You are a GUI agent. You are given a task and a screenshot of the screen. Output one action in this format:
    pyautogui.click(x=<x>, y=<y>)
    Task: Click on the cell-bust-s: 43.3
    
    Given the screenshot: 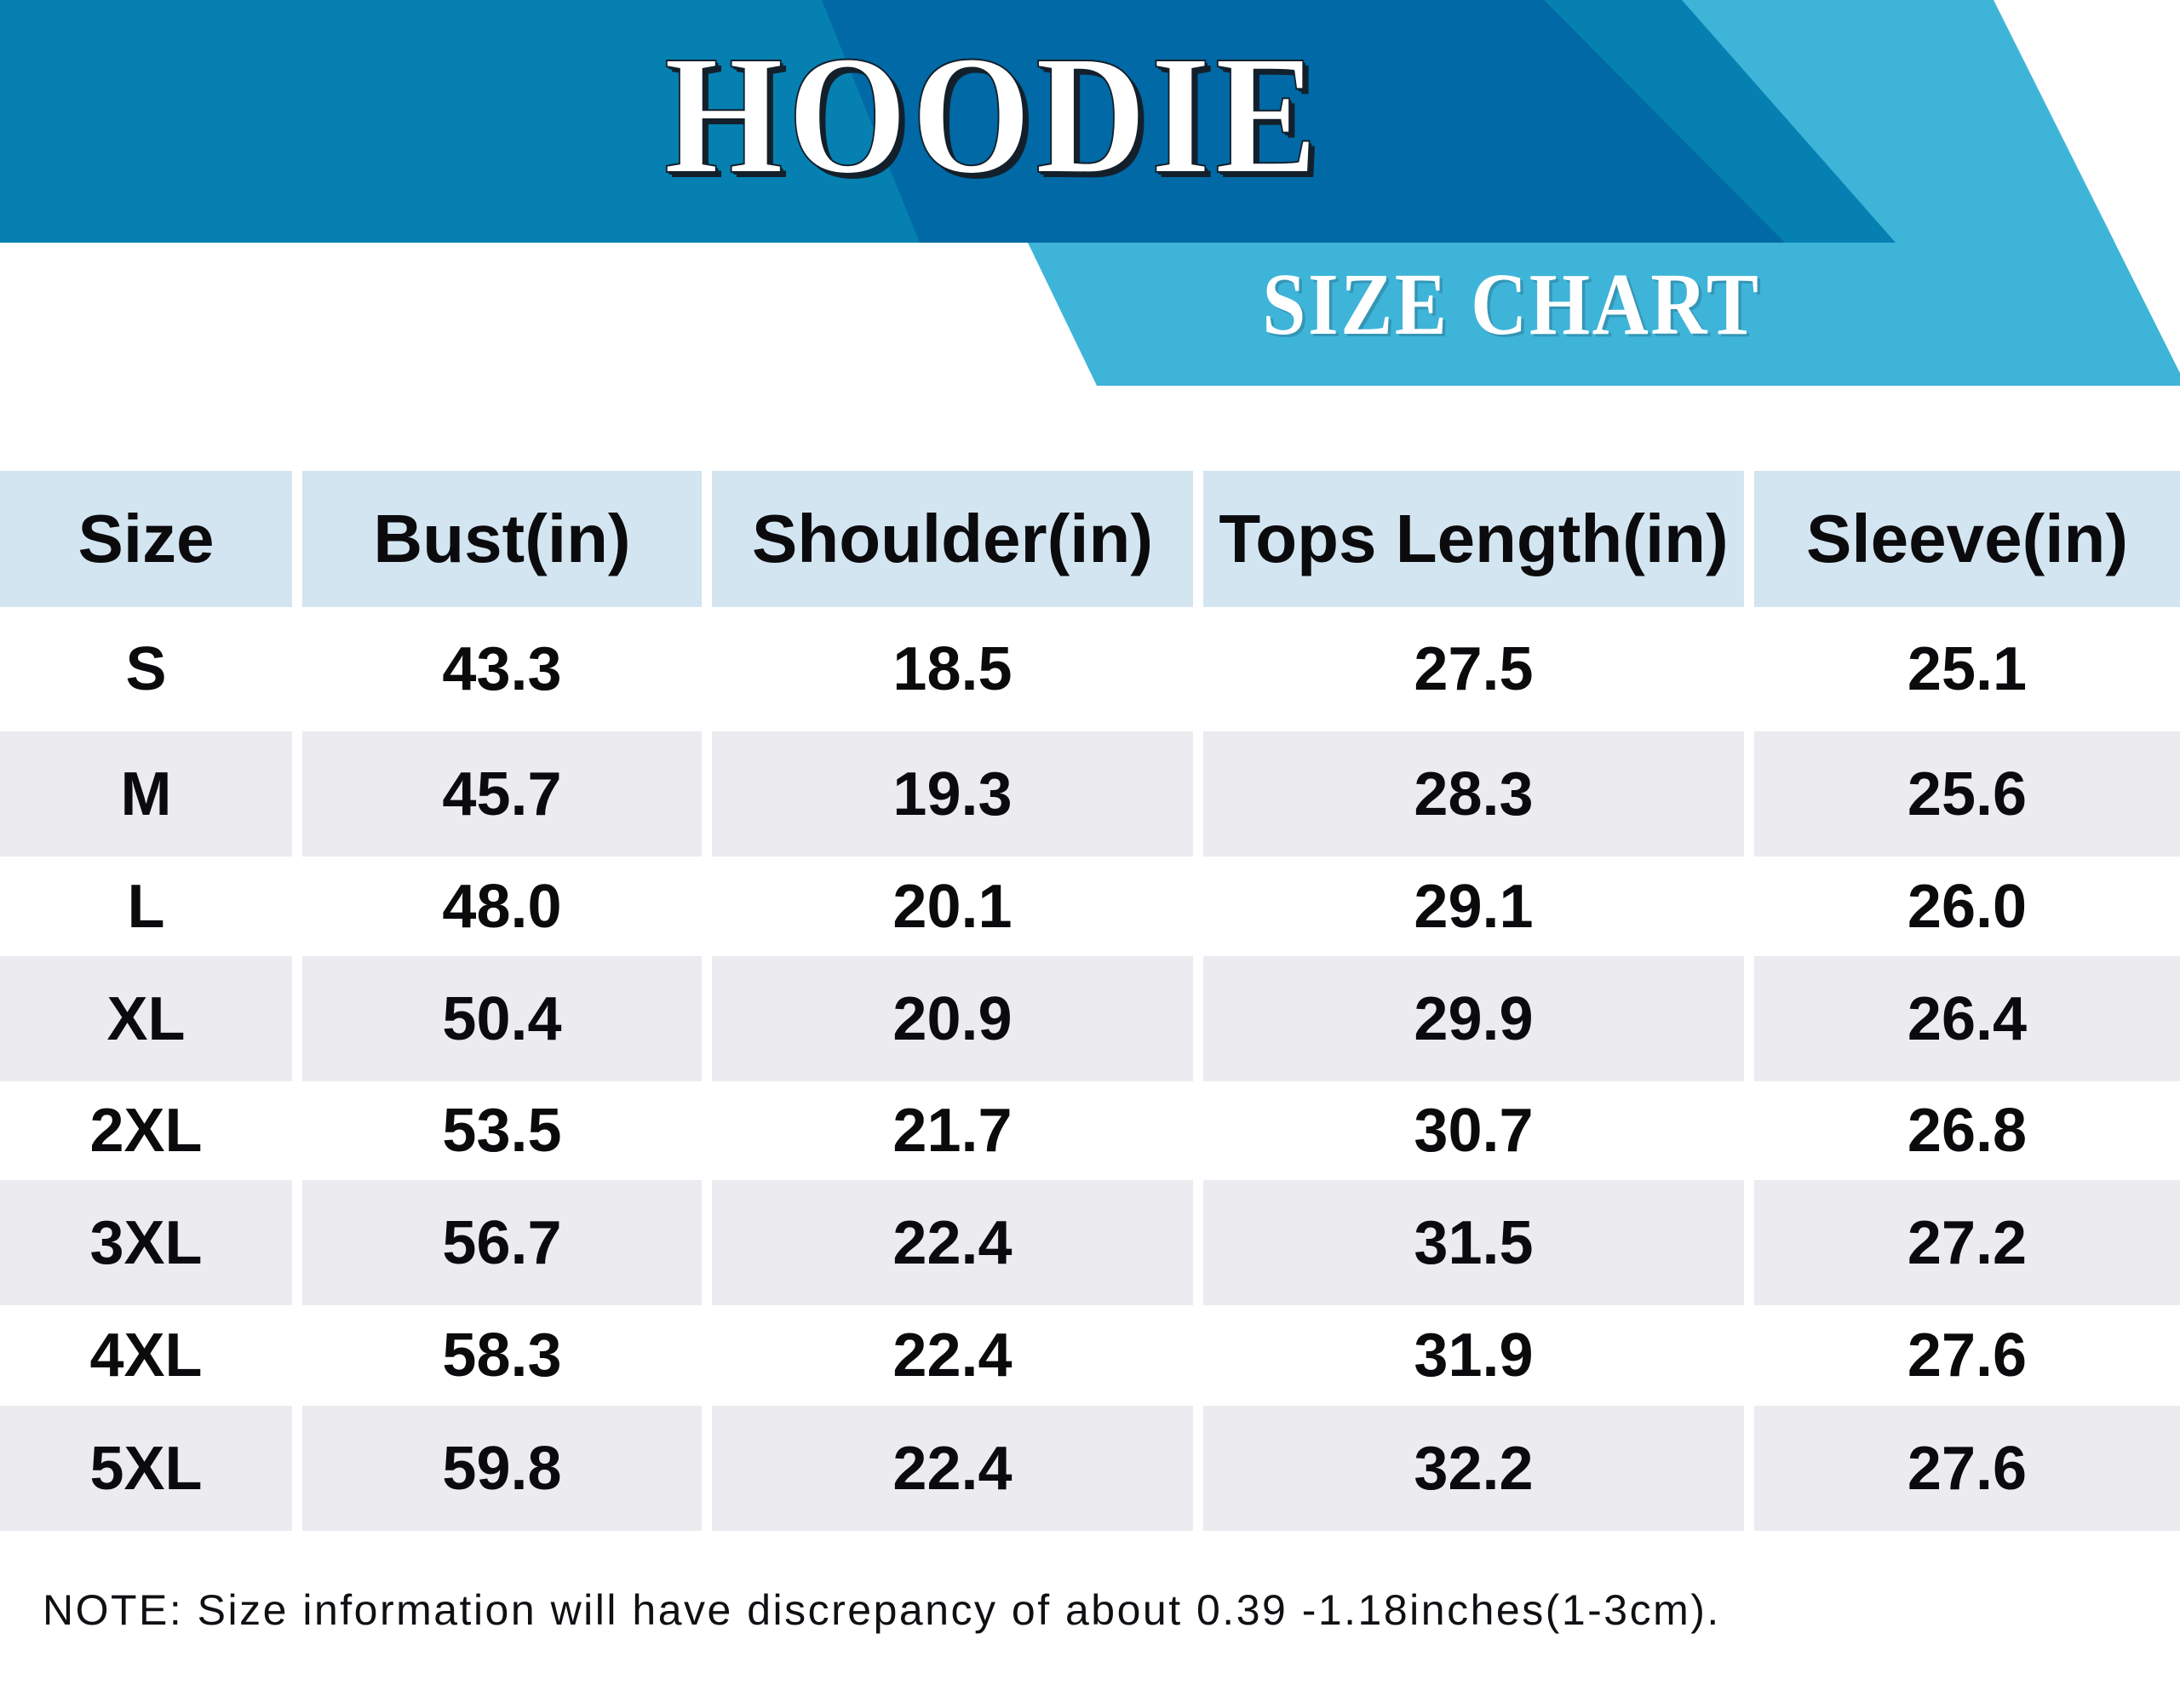 What is the action you would take?
    pyautogui.click(x=502, y=669)
    